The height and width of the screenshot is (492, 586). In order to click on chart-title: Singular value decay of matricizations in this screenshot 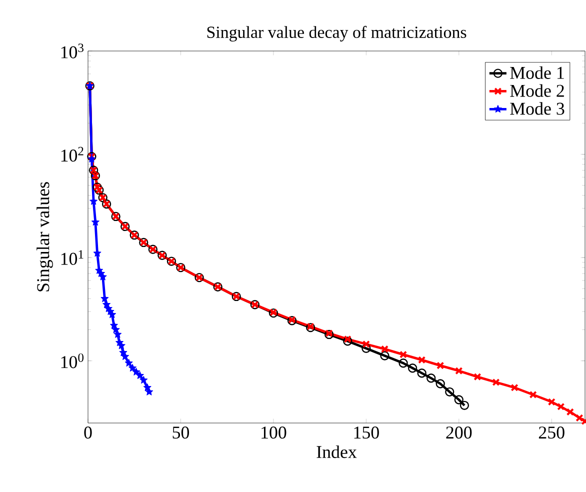, I will do `click(336, 34)`.